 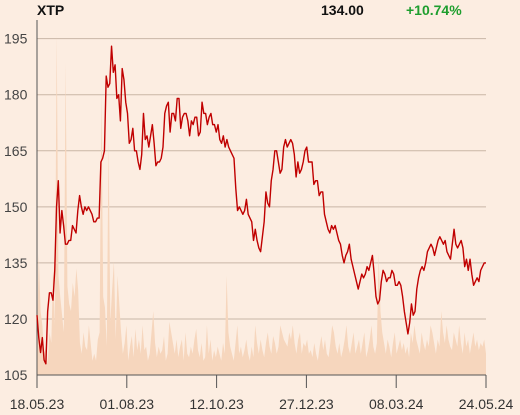 What do you see at coordinates (306, 404) in the screenshot?
I see `x-tick-label: 27.12.23` at bounding box center [306, 404].